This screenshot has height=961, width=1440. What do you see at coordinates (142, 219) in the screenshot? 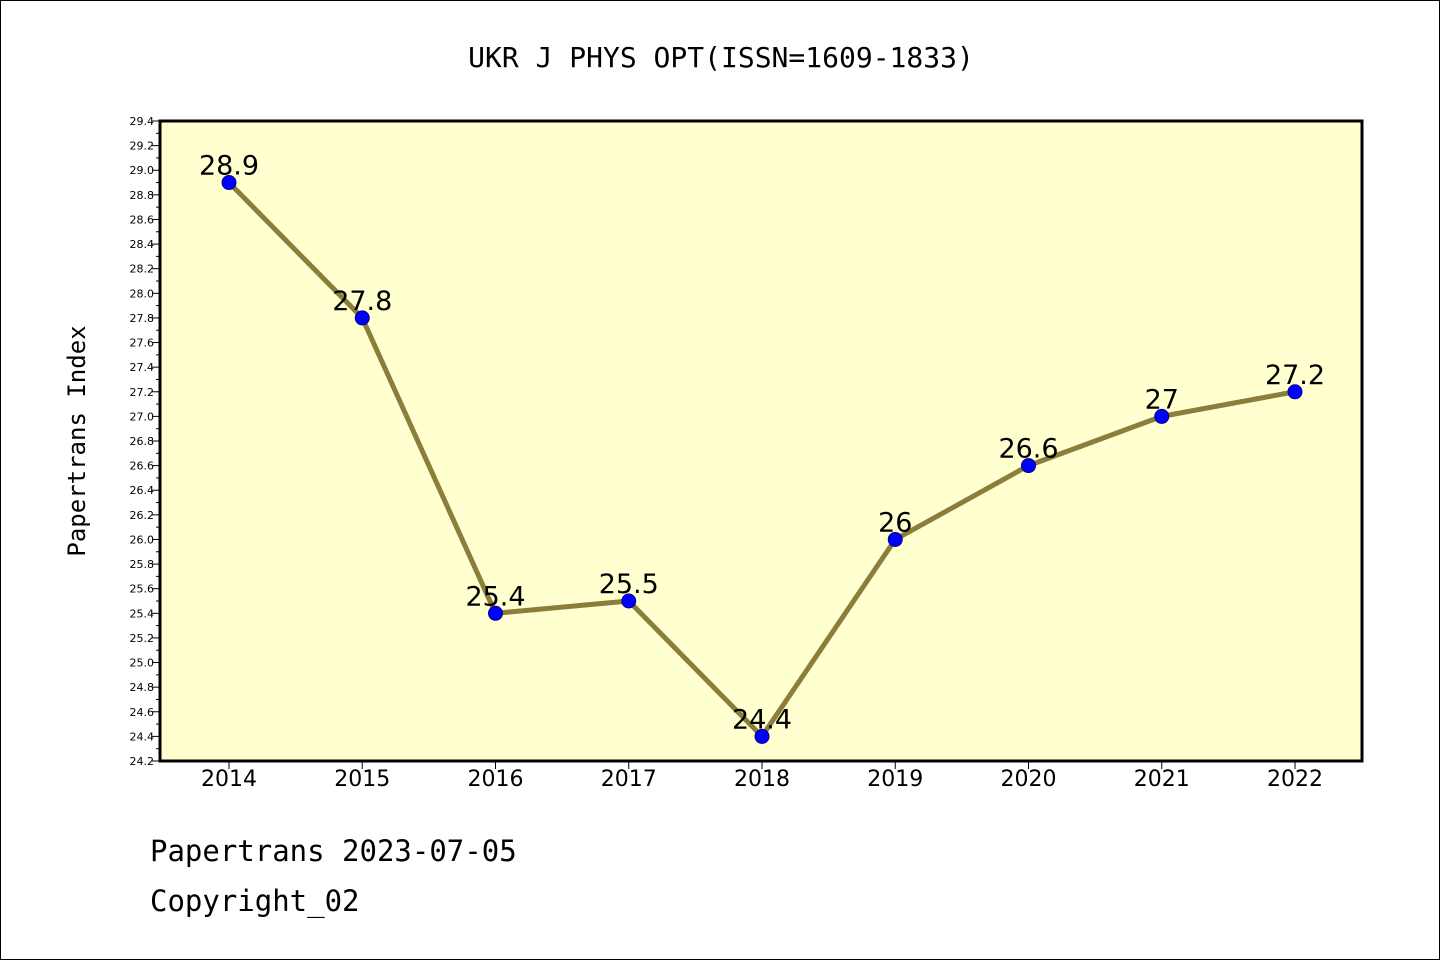
I see `y-tick-label: 28.6` at bounding box center [142, 219].